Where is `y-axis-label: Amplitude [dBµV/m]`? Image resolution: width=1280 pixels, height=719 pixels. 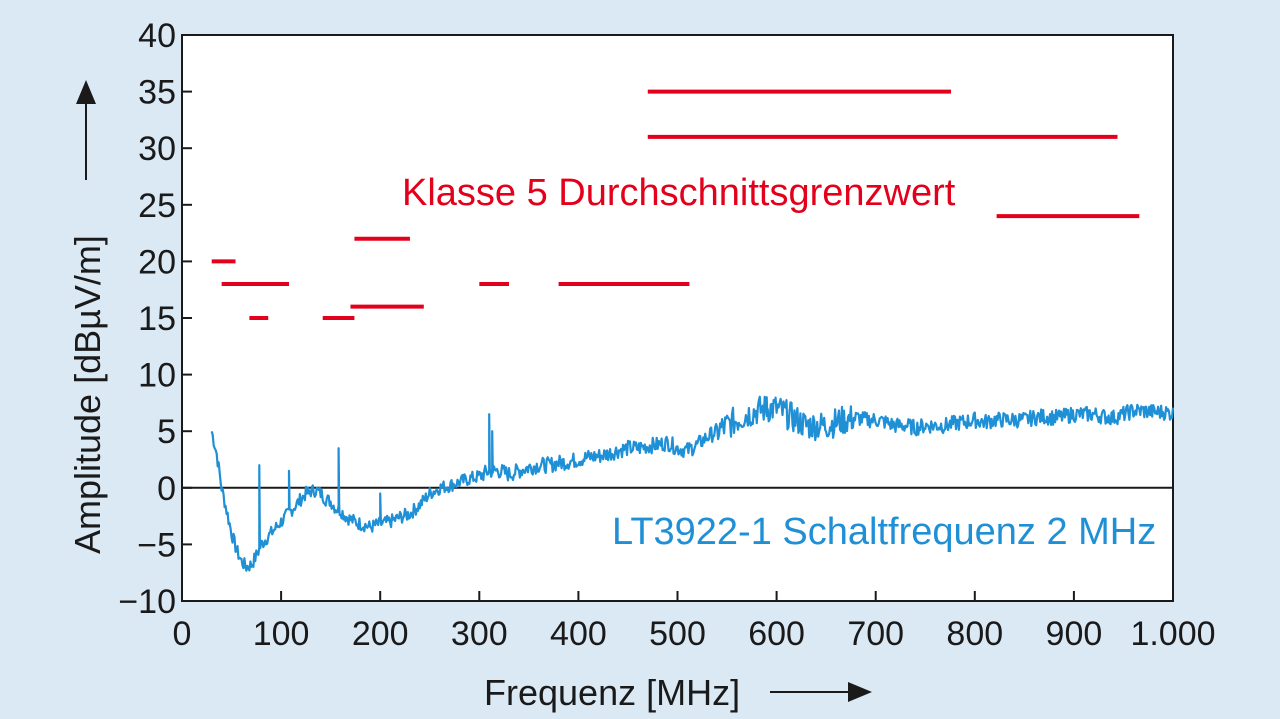 y-axis-label: Amplitude [dBµV/m] is located at coordinates (87, 394).